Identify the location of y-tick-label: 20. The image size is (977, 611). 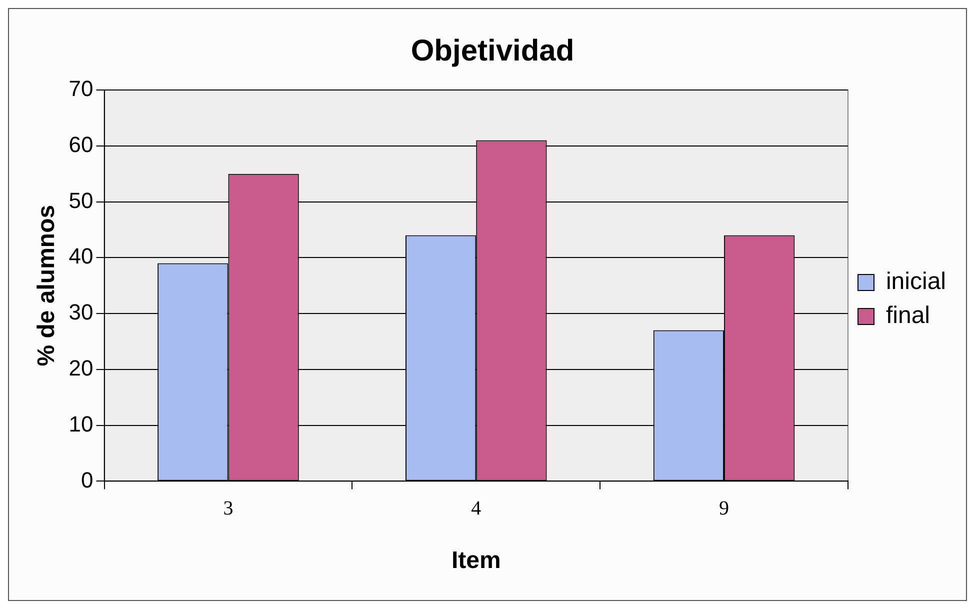
(81, 367).